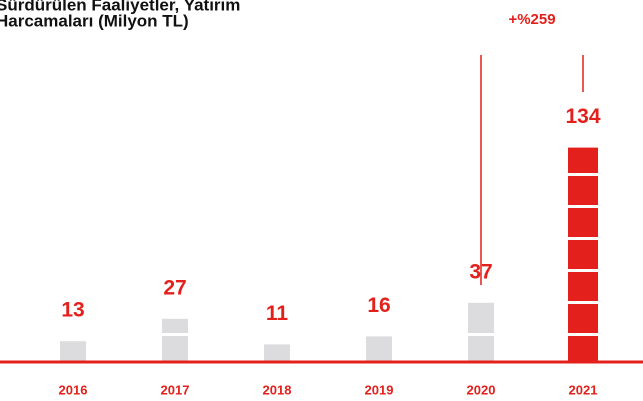 The height and width of the screenshot is (401, 643). Describe the element at coordinates (73, 389) in the screenshot. I see `x-tick-label: 2016` at that location.